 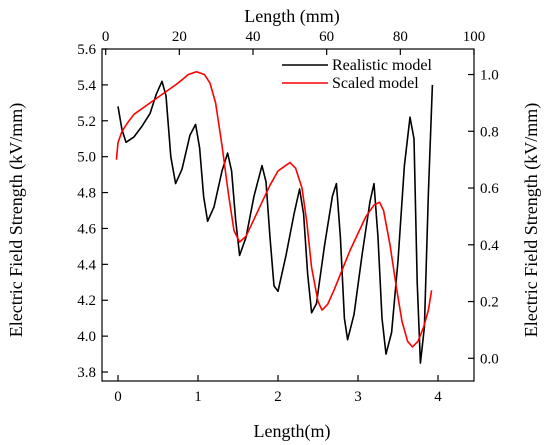 What do you see at coordinates (118, 397) in the screenshot?
I see `x-bottom-tick-label: 0` at bounding box center [118, 397].